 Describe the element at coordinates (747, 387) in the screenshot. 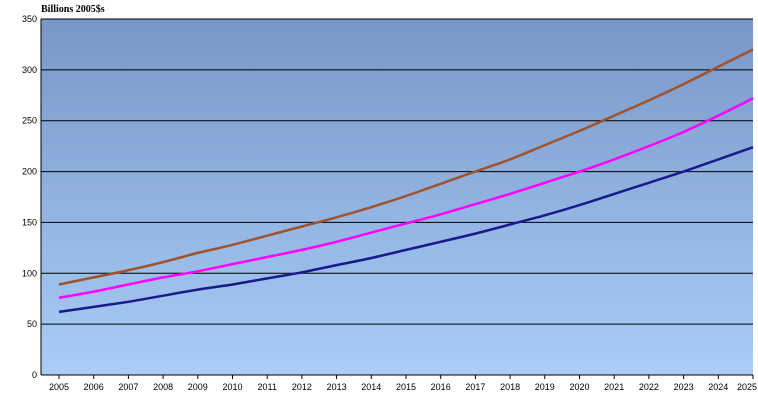

I see `x-tick-label-2025: 2025` at that location.